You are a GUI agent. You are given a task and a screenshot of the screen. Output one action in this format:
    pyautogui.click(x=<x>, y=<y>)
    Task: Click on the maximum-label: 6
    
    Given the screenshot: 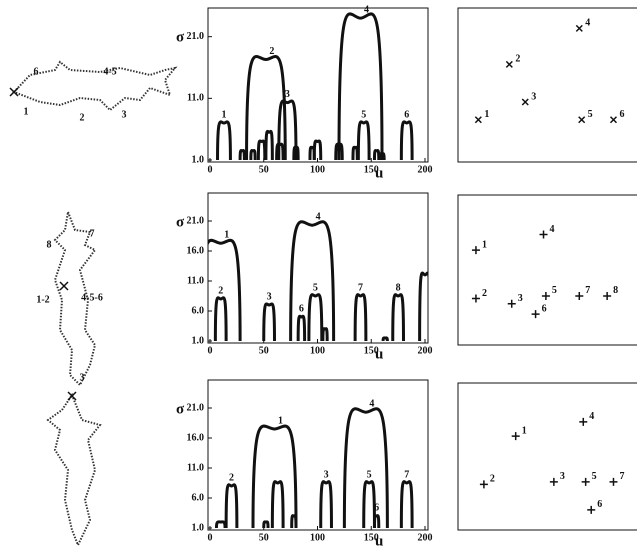 What is the action you would take?
    pyautogui.click(x=544, y=308)
    